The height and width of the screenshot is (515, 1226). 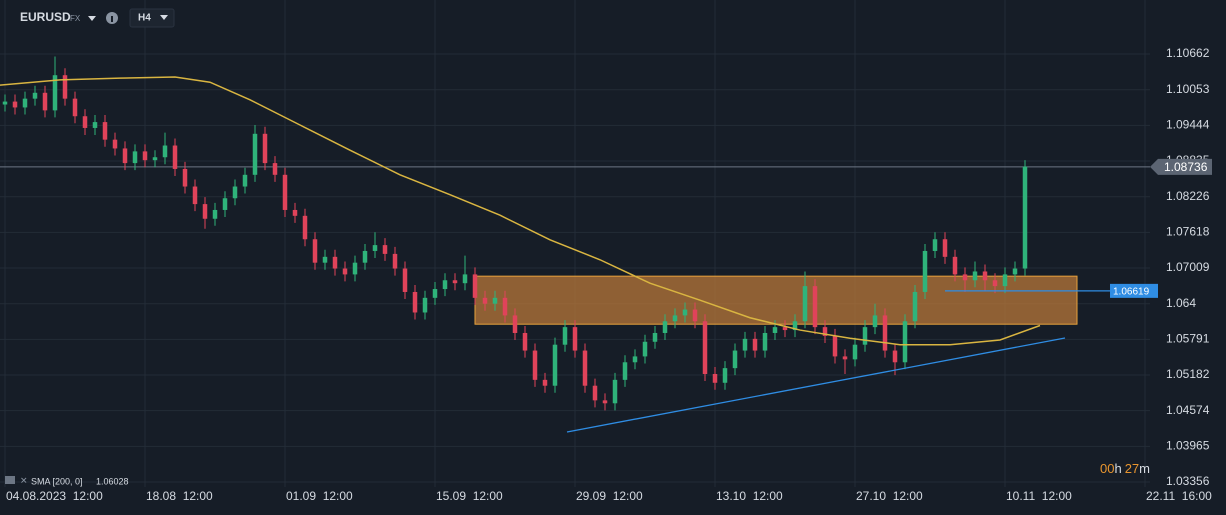 I want to click on x-tick-label: 10.11 12:00, so click(x=1039, y=496).